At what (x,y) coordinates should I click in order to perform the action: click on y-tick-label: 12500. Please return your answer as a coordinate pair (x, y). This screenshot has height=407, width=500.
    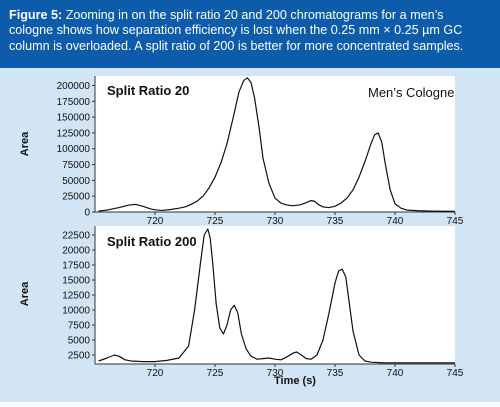
    Looking at the image, I should click on (76, 296).